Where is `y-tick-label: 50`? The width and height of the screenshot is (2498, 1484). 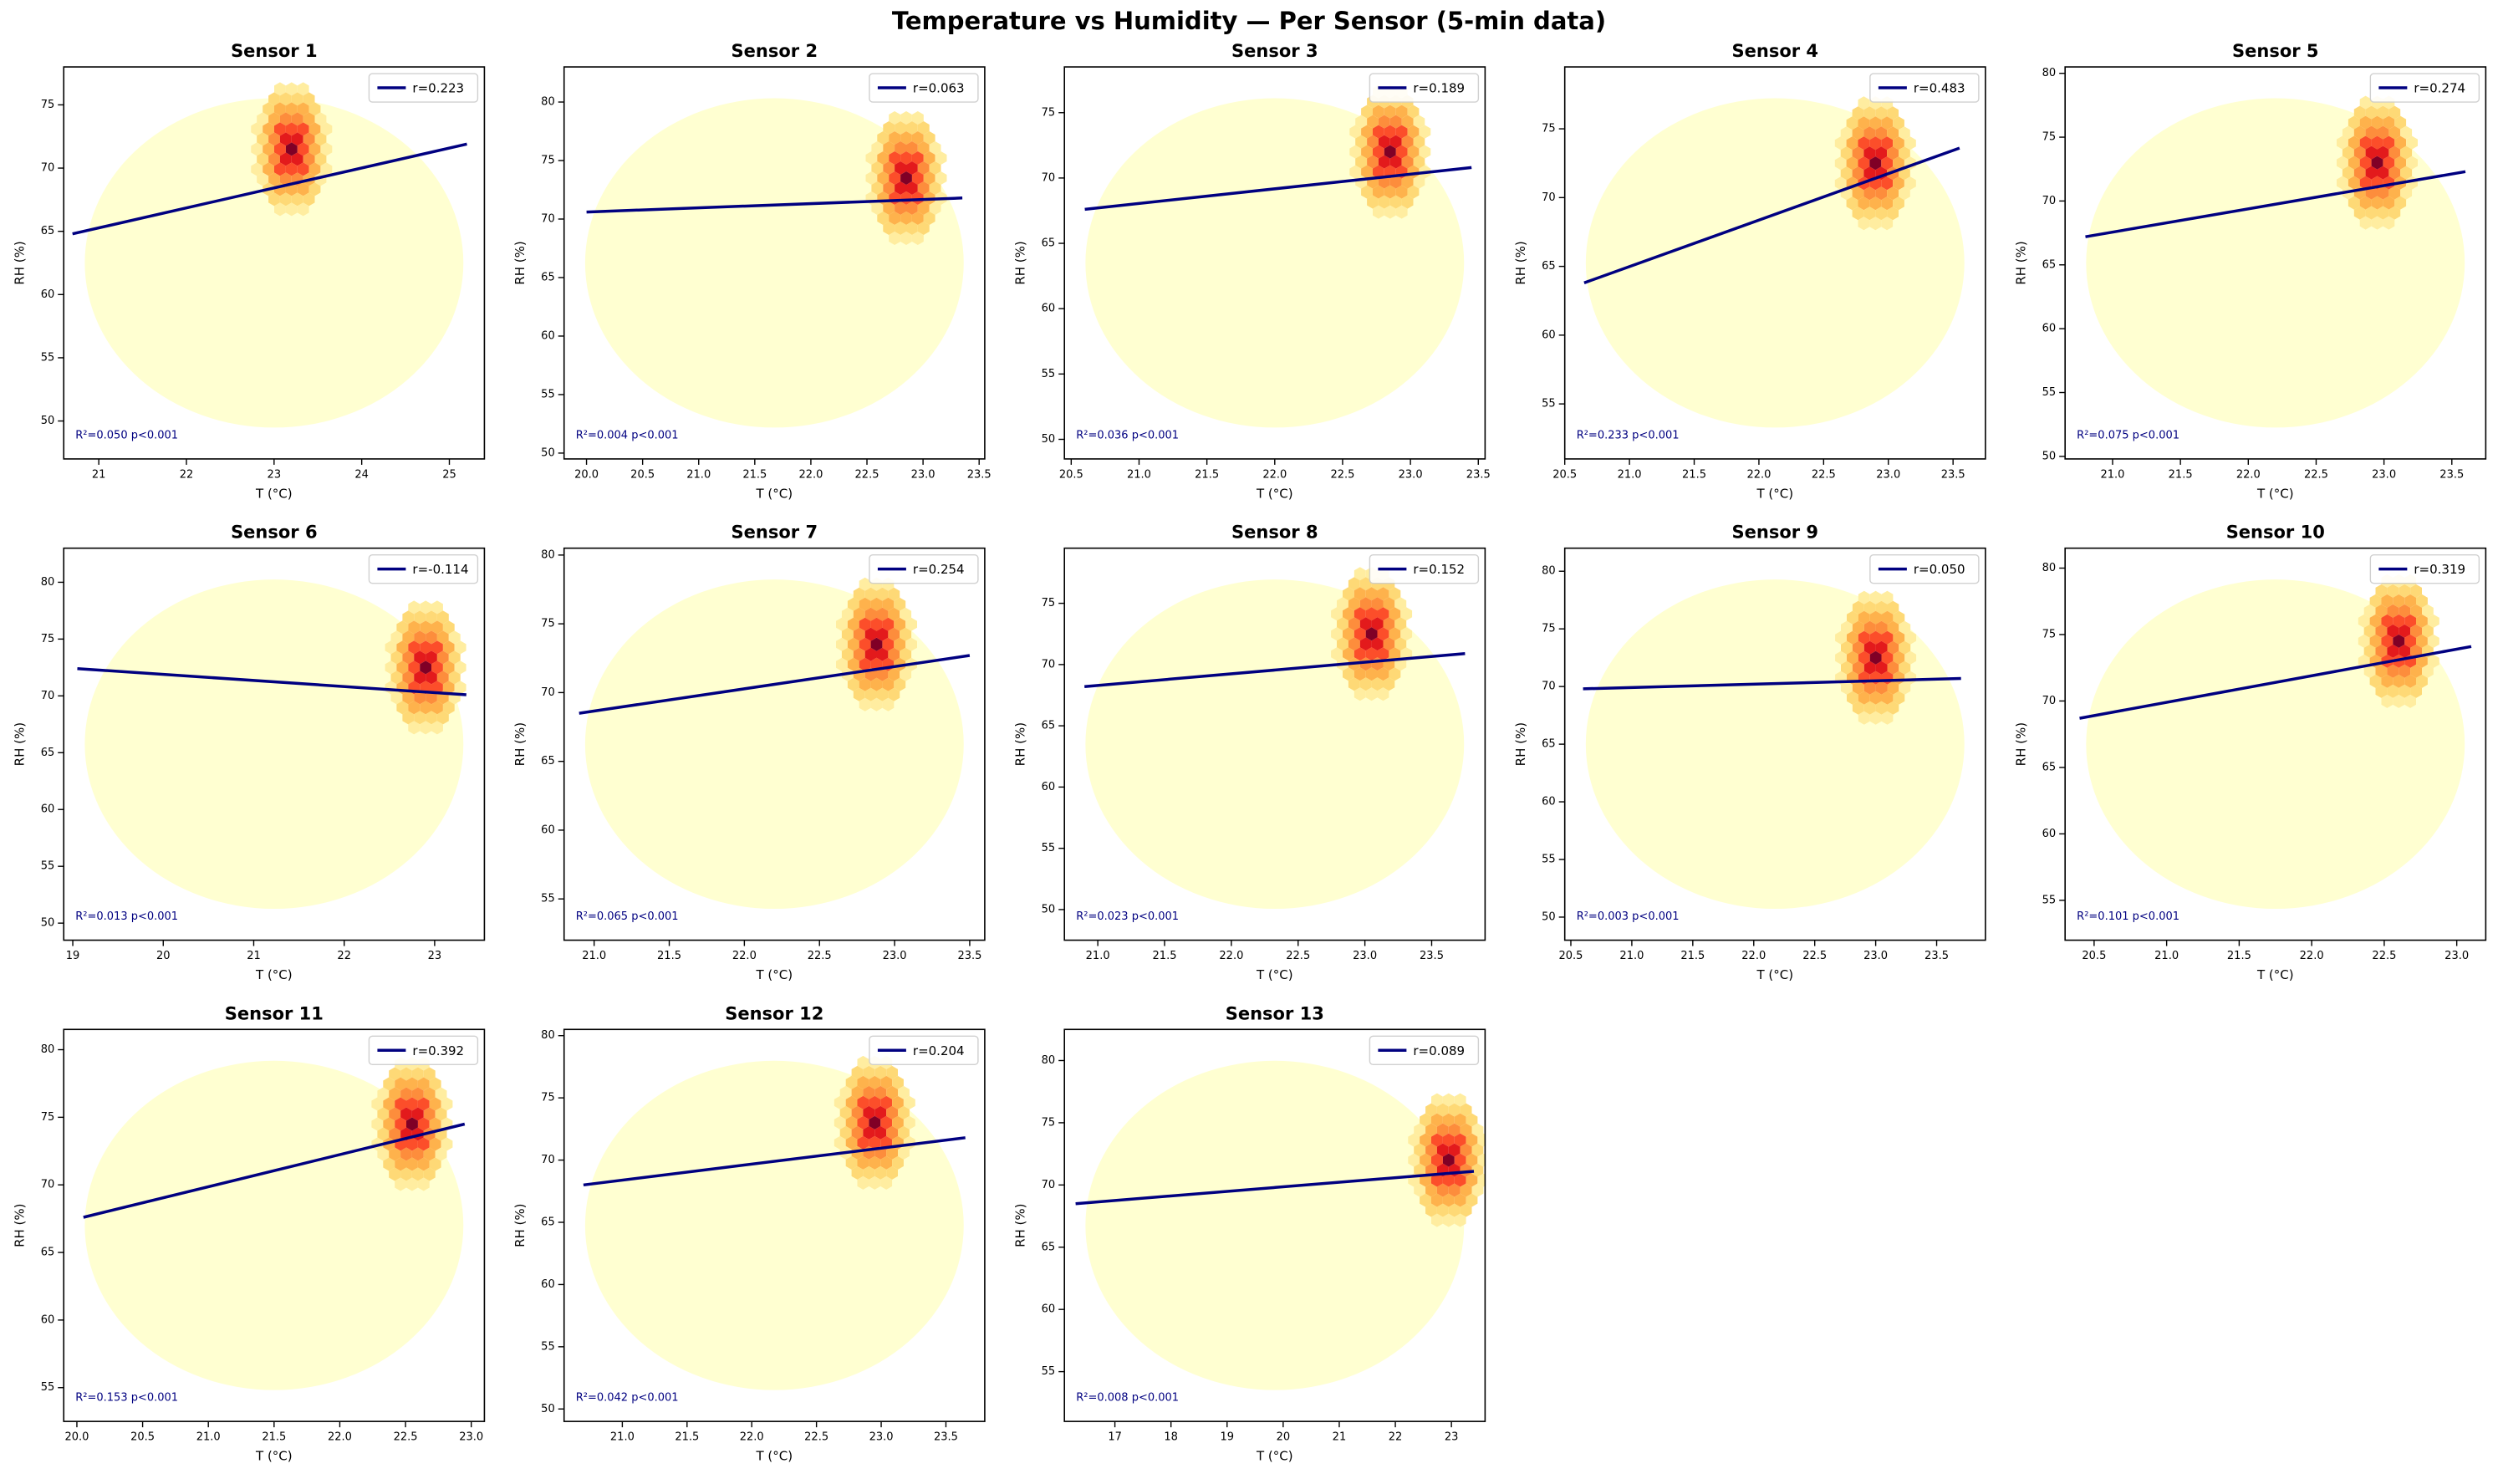 y-tick-label: 50 is located at coordinates (48, 421).